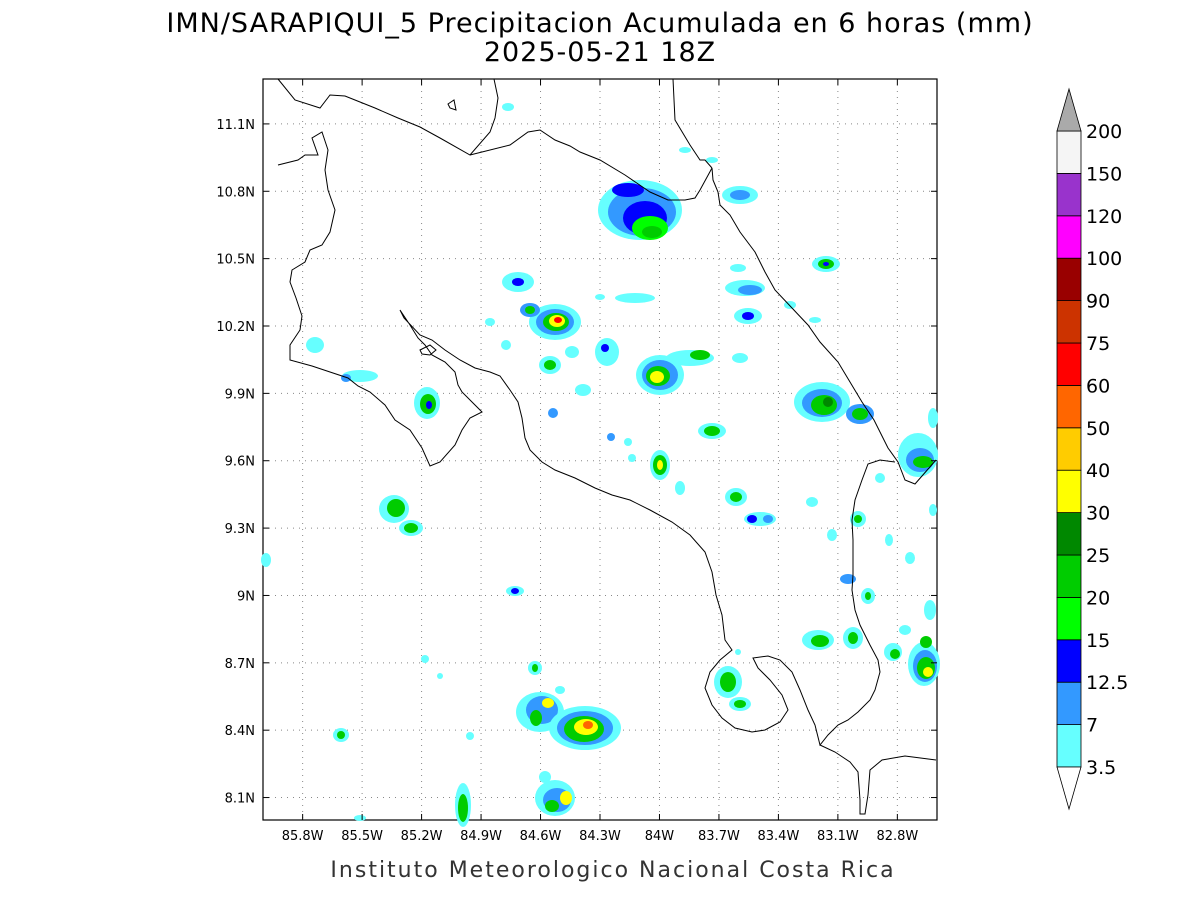 The height and width of the screenshot is (900, 1200). Describe the element at coordinates (240, 664) in the screenshot. I see `lat-tick-label: 8.7N` at that location.